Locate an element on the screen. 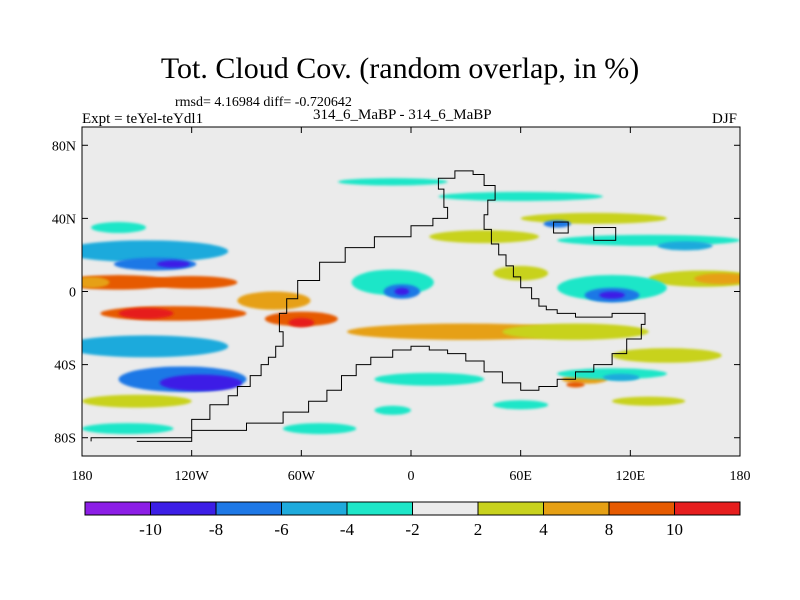 Image resolution: width=800 pixels, height=600 pixels. x-tick-label: 60E is located at coordinates (520, 476).